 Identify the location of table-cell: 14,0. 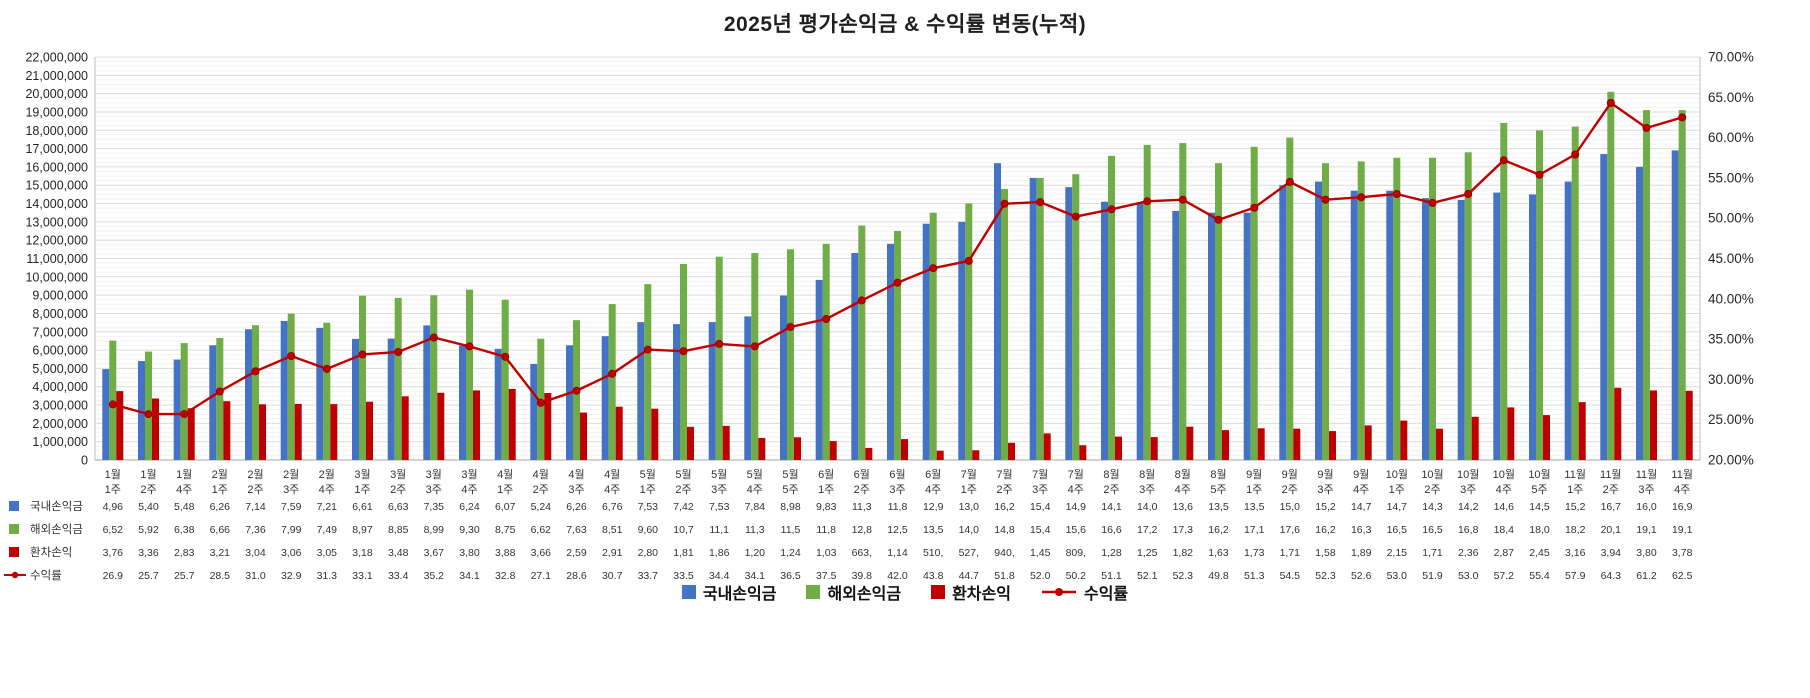
(969, 530).